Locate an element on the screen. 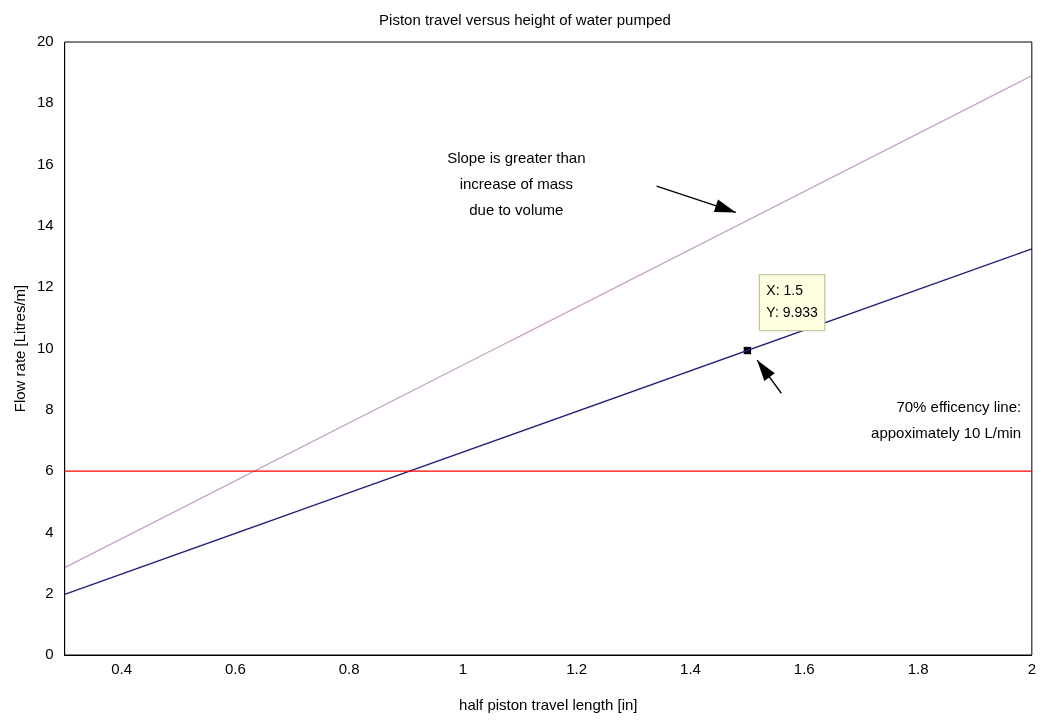  x-tick-label: 1.4 is located at coordinates (690, 669).